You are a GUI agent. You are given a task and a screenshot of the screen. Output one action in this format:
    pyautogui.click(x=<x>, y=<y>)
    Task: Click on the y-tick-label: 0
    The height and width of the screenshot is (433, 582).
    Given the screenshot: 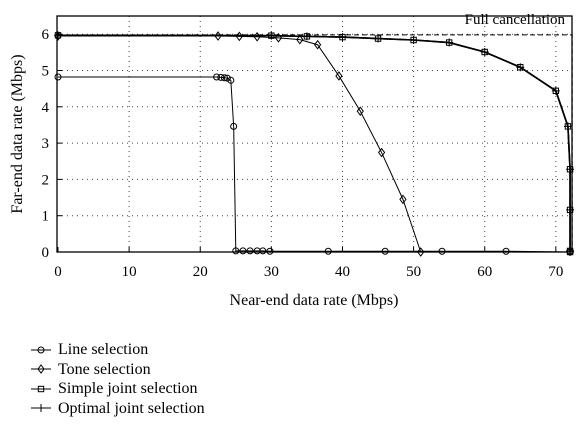 What is the action you would take?
    pyautogui.click(x=46, y=253)
    